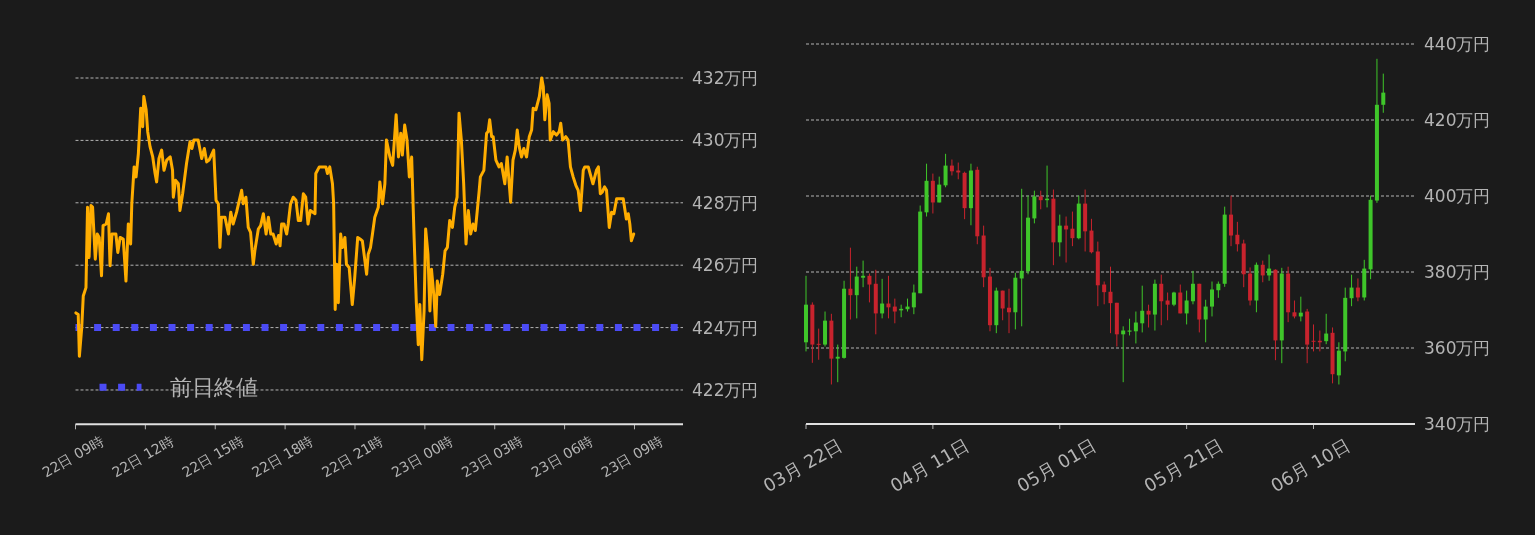 The width and height of the screenshot is (1535, 535). Describe the element at coordinates (422, 456) in the screenshot. I see `x-tick-label: 23日 00時` at that location.